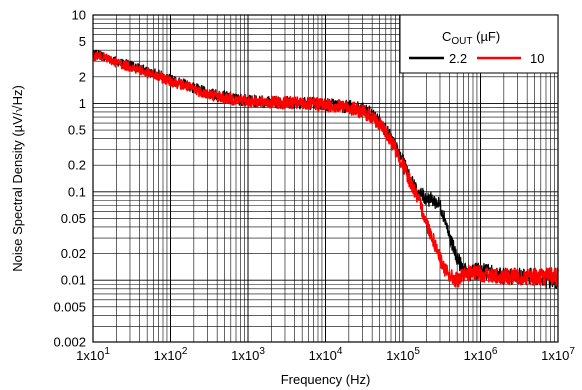 The width and height of the screenshot is (582, 390). What do you see at coordinates (73, 218) in the screenshot?
I see `y-tick-label: 0.05` at bounding box center [73, 218].